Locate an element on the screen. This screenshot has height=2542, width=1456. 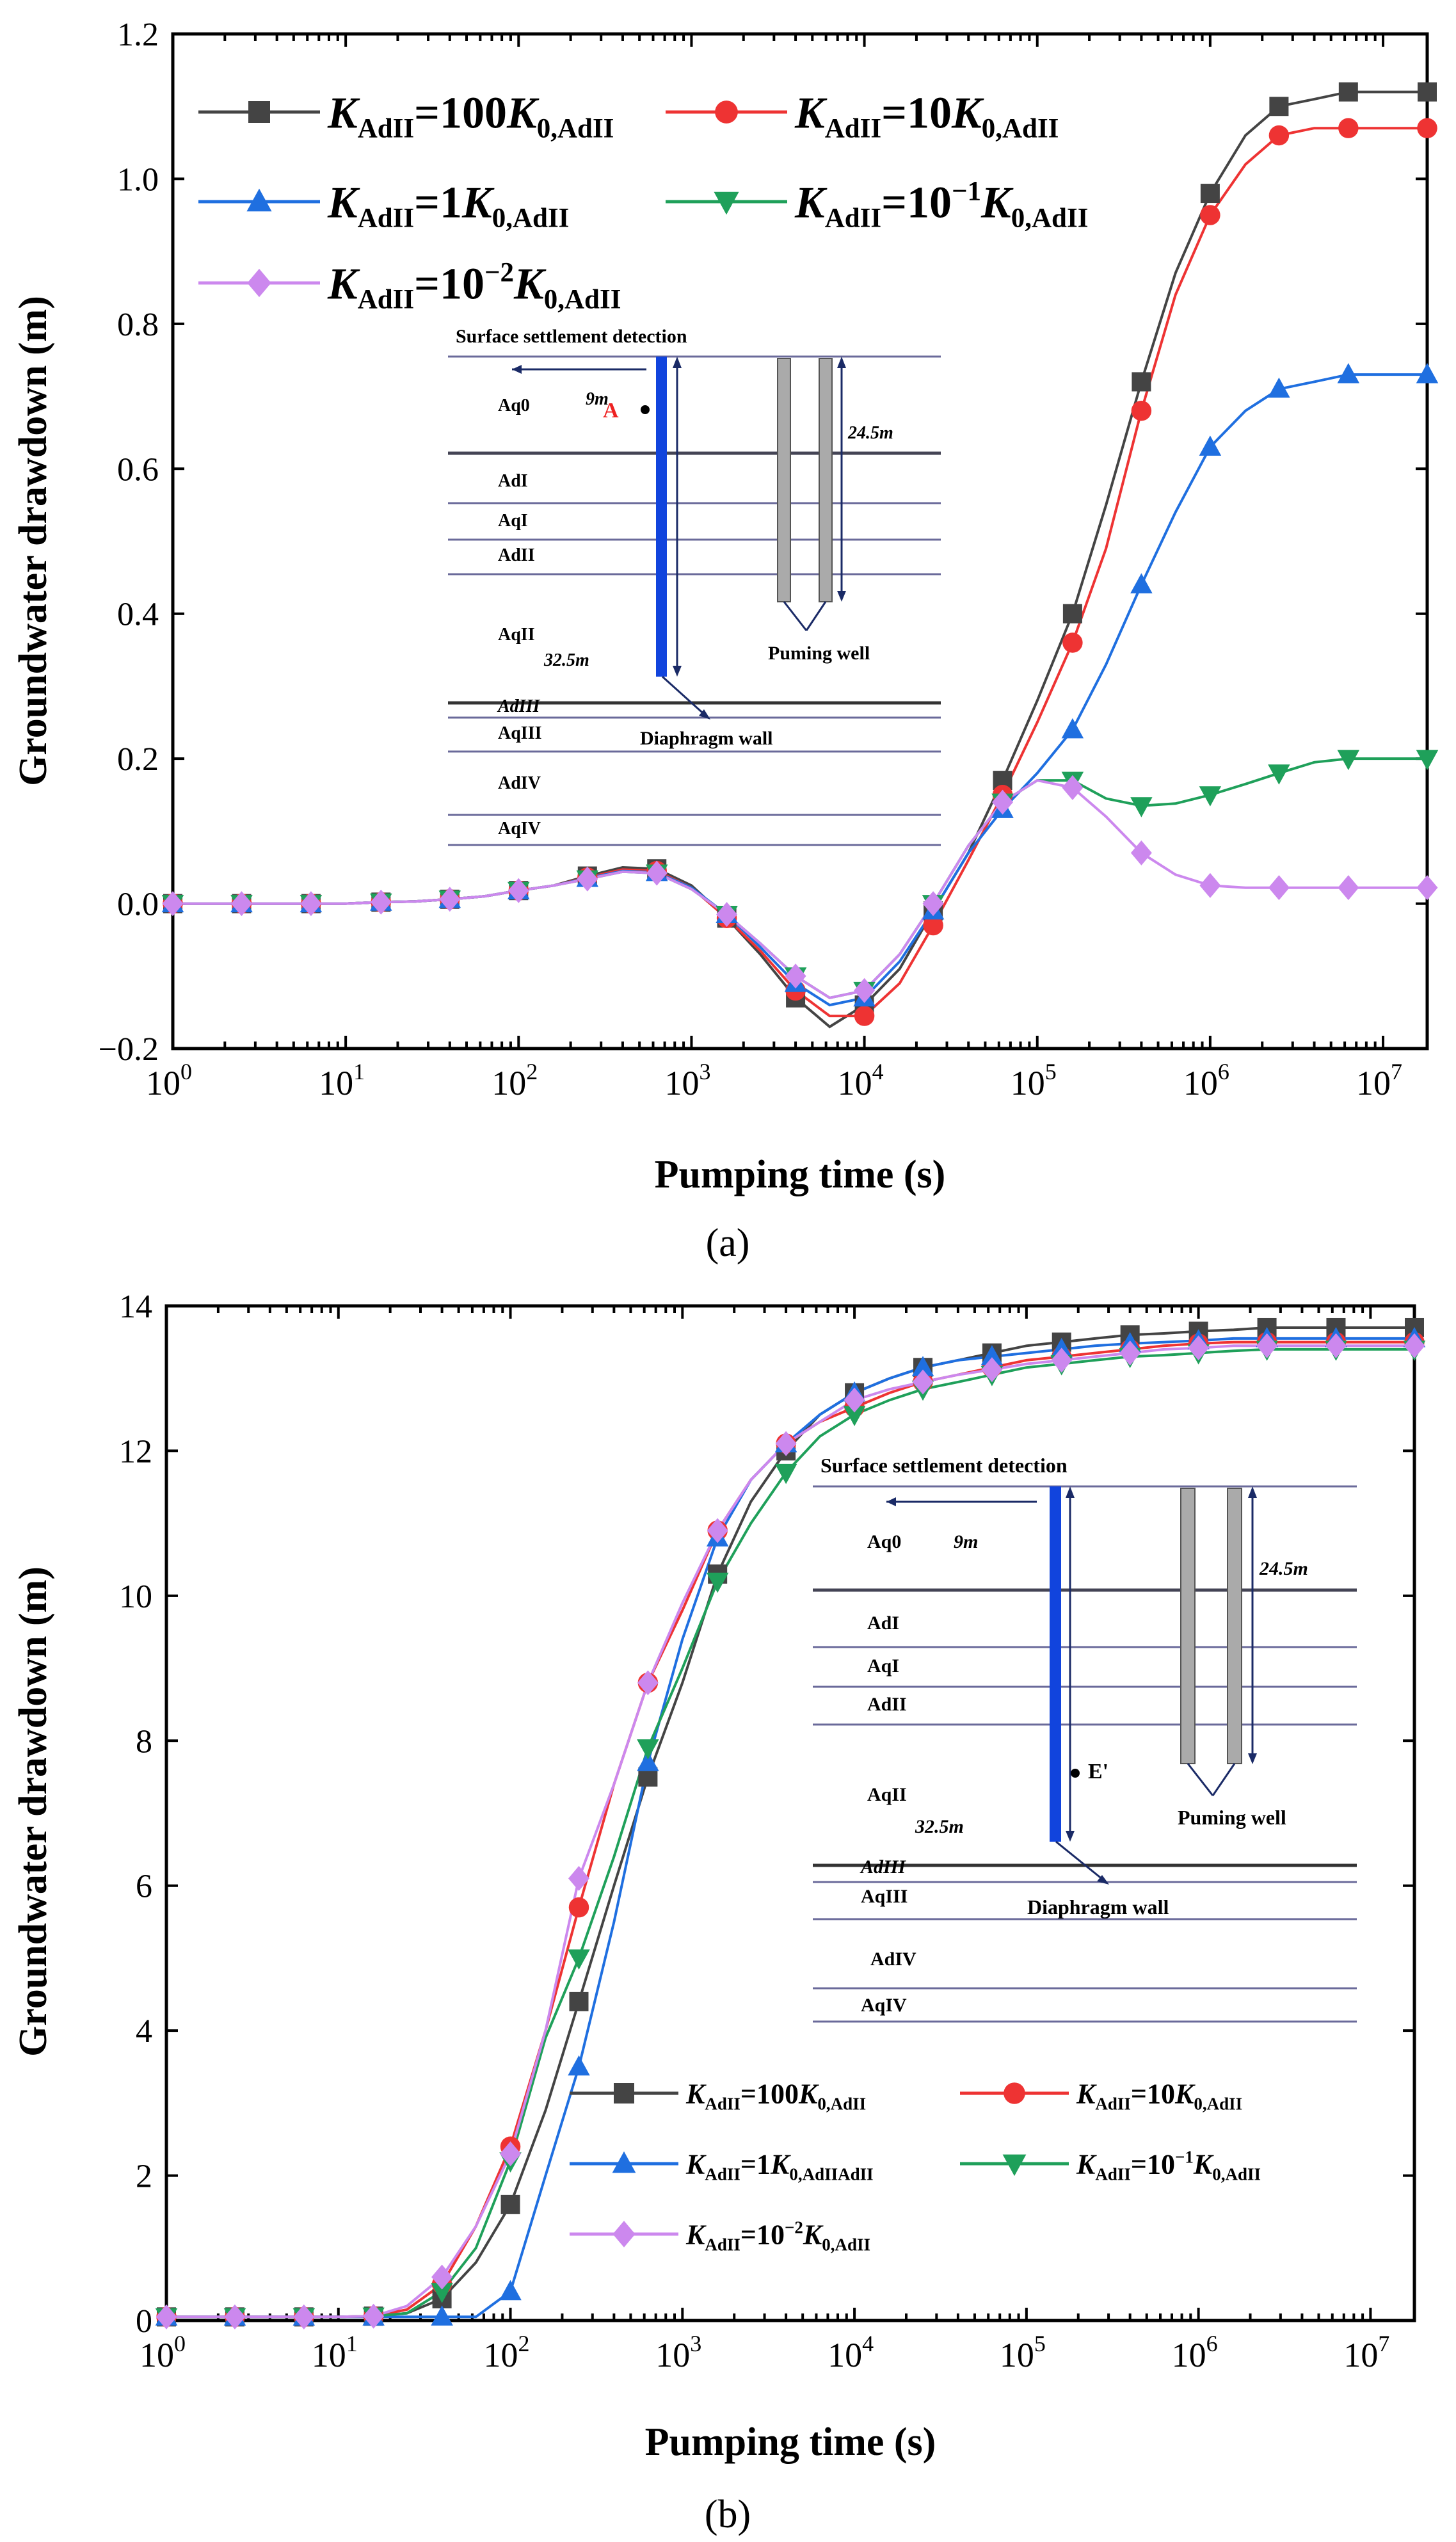
y-tick-label: 4 is located at coordinates (144, 2032).